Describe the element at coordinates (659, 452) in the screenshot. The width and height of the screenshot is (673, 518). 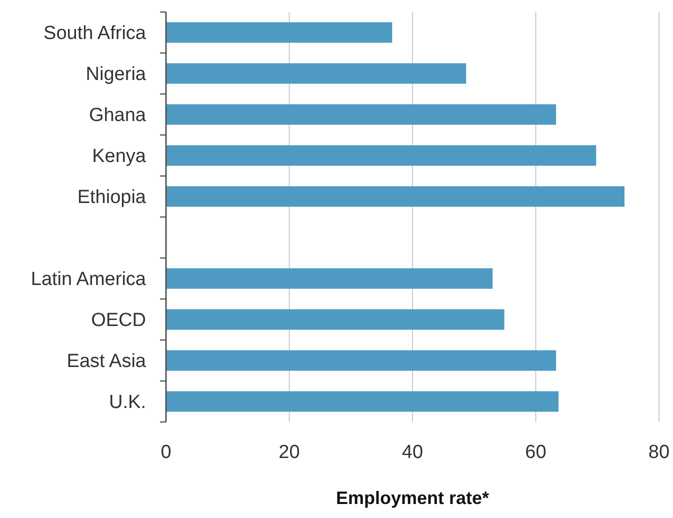
I see `x-tick-label: 80` at that location.